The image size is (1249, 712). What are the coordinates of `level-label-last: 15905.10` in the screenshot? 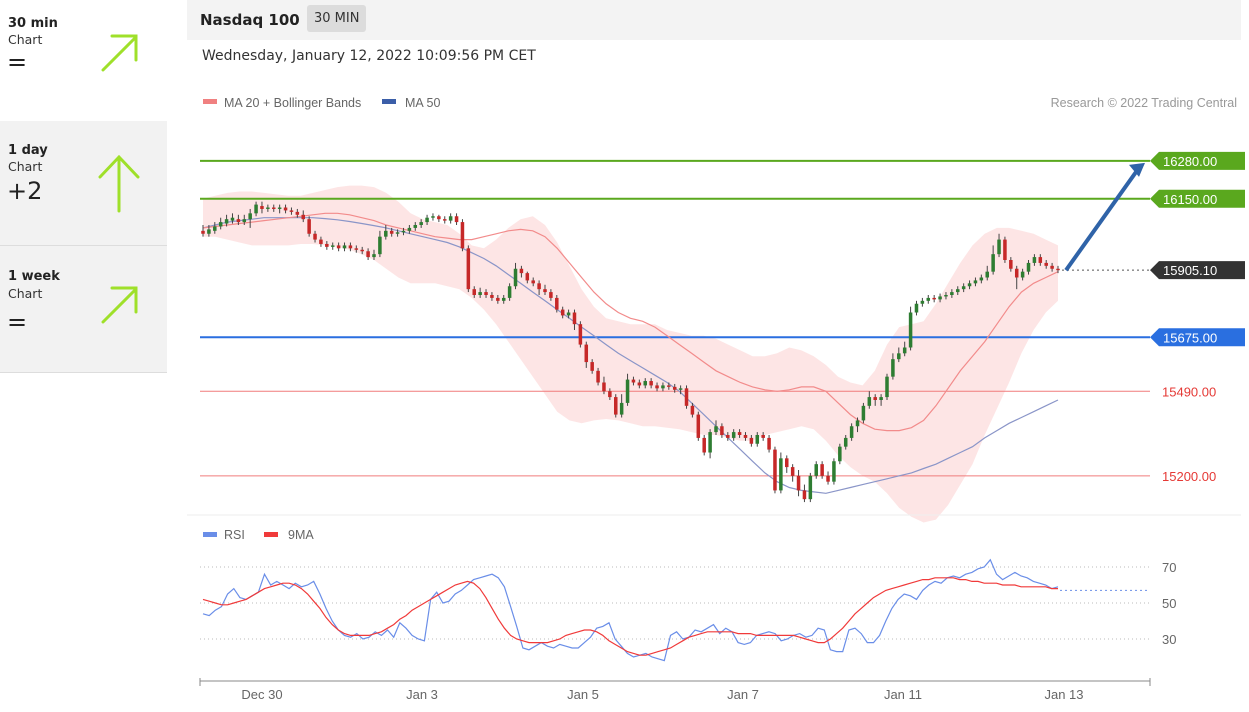 It's located at (1190, 270).